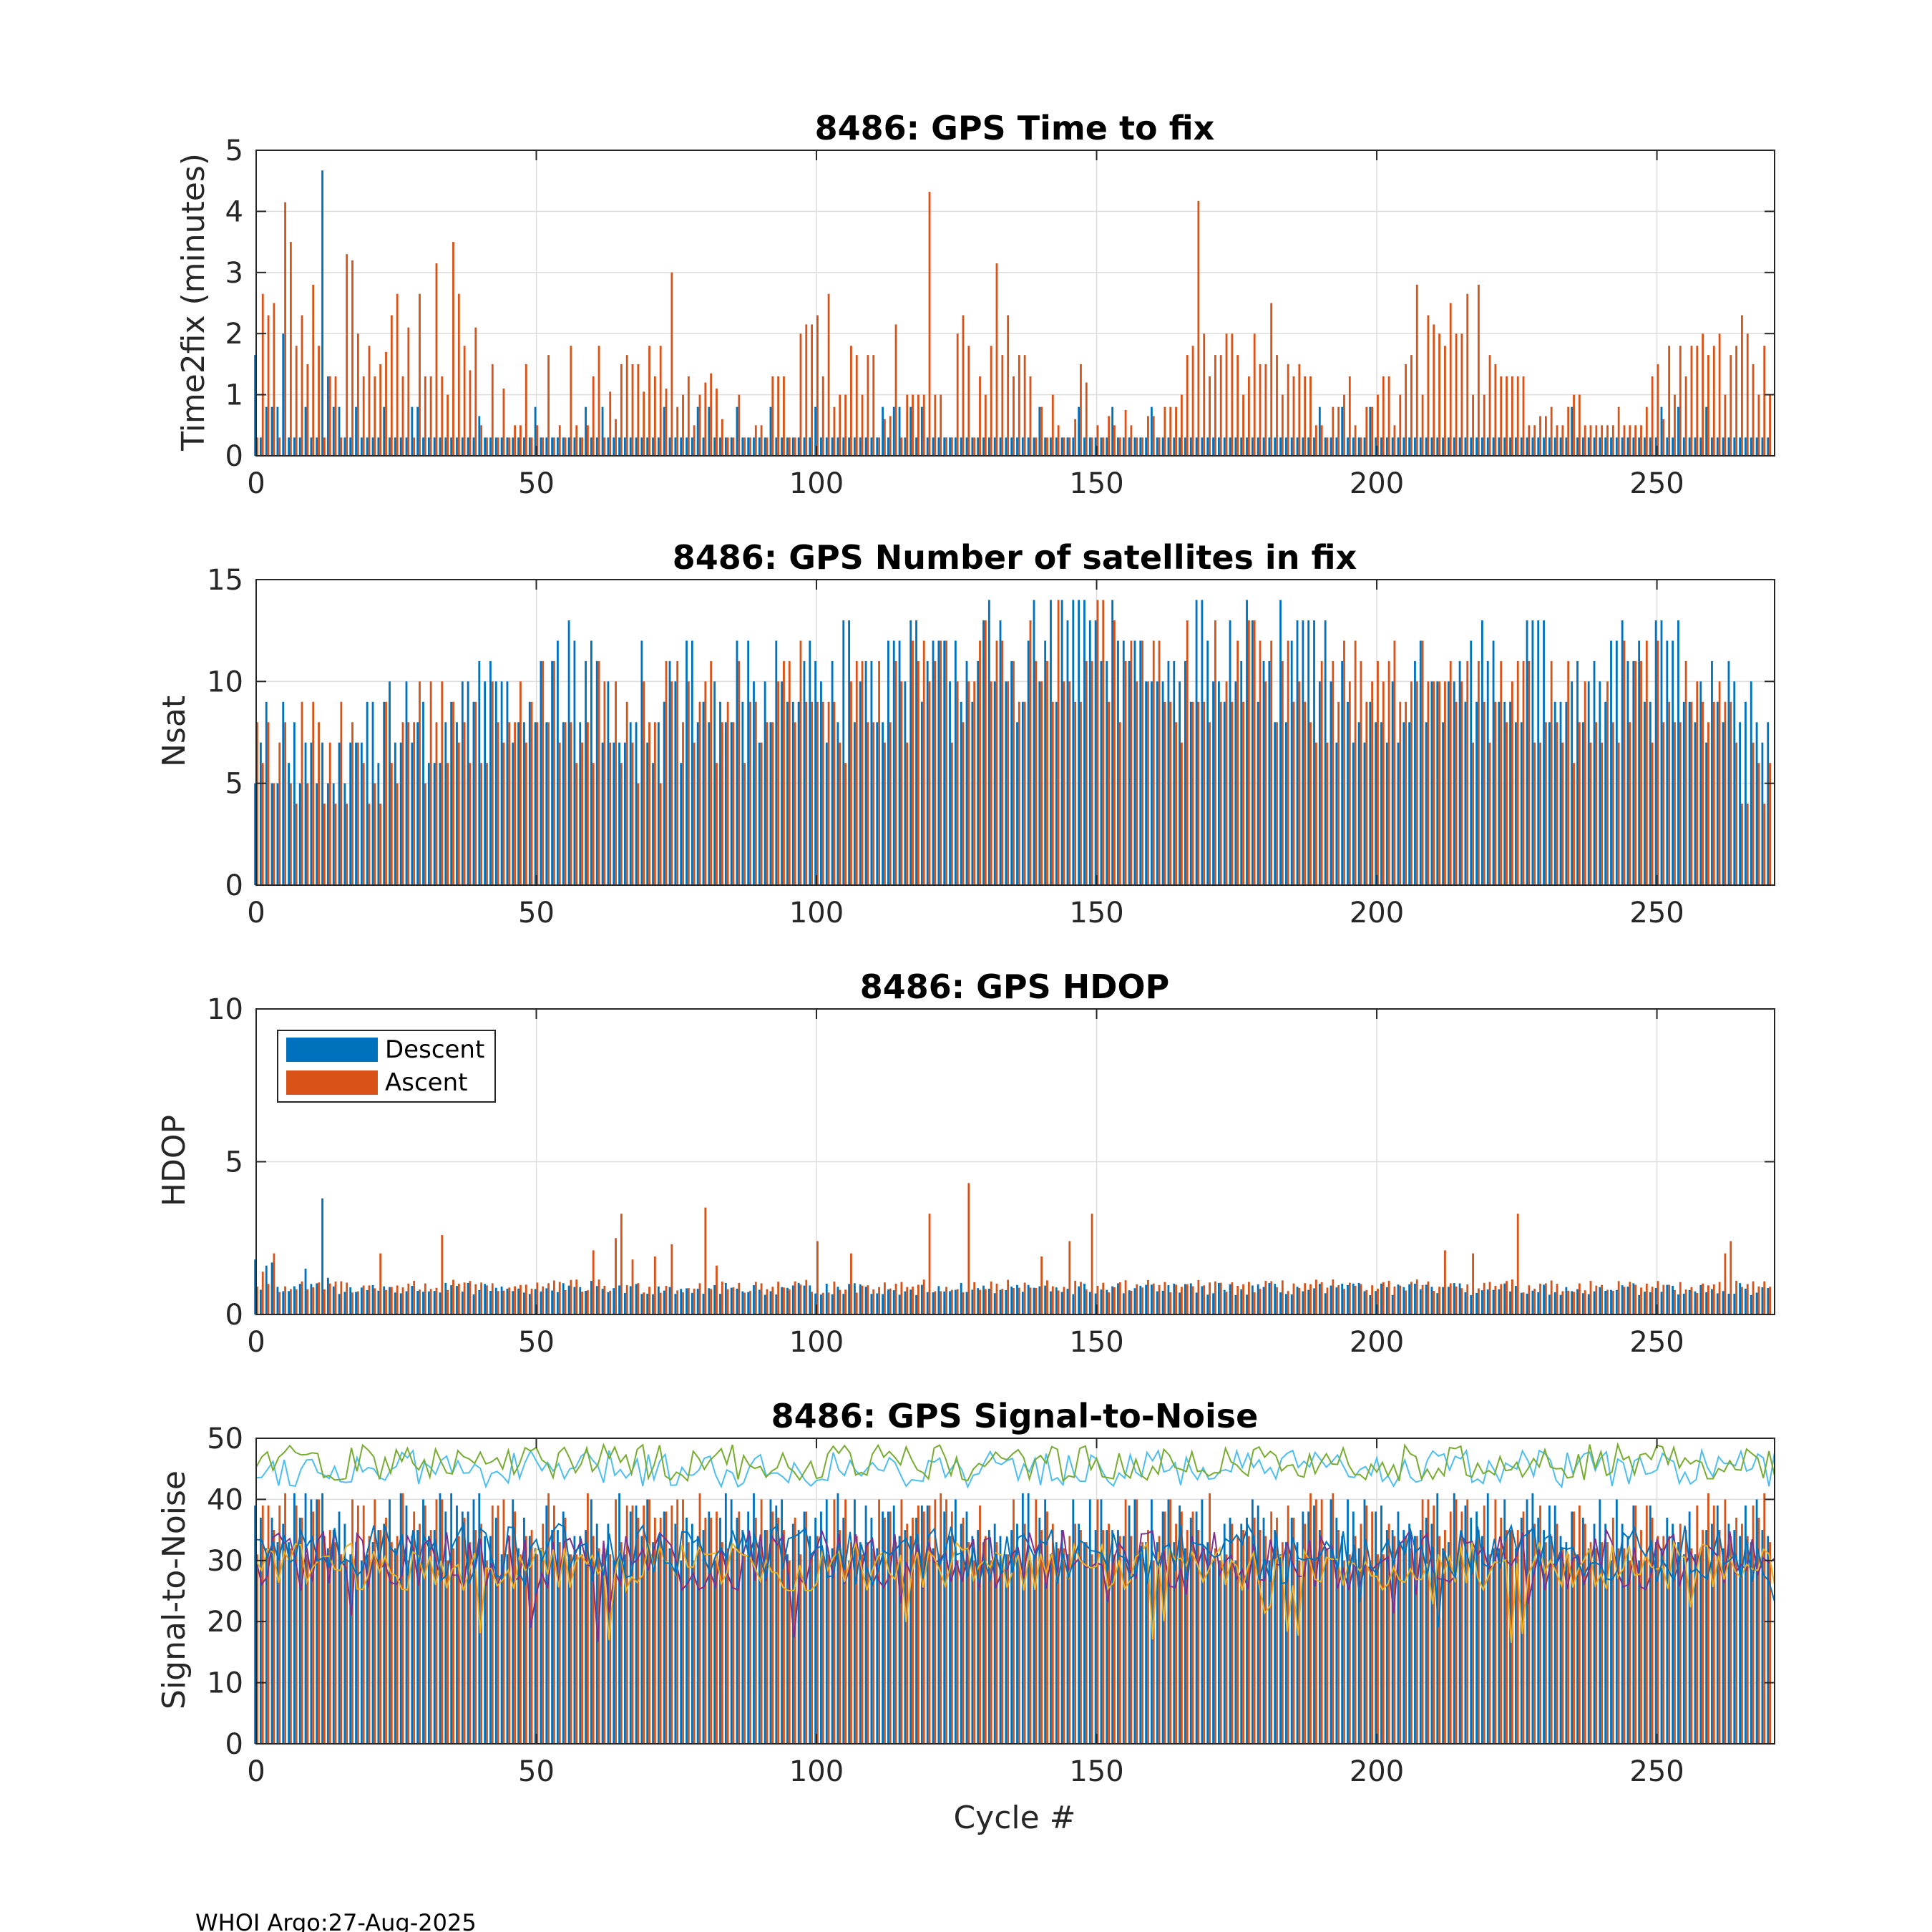 This screenshot has height=1932, width=1932. I want to click on nsat-ylabel: Nsat, so click(174, 731).